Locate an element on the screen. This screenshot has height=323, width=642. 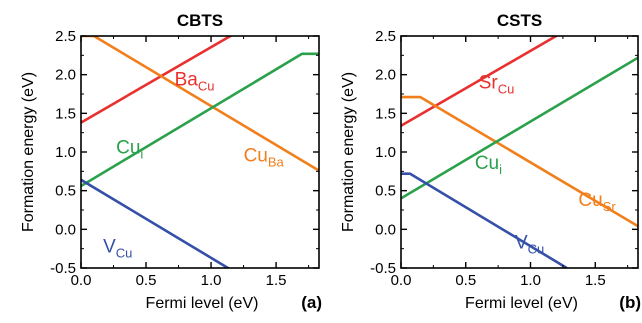
series-annotation: SrCu is located at coordinates (497, 85).